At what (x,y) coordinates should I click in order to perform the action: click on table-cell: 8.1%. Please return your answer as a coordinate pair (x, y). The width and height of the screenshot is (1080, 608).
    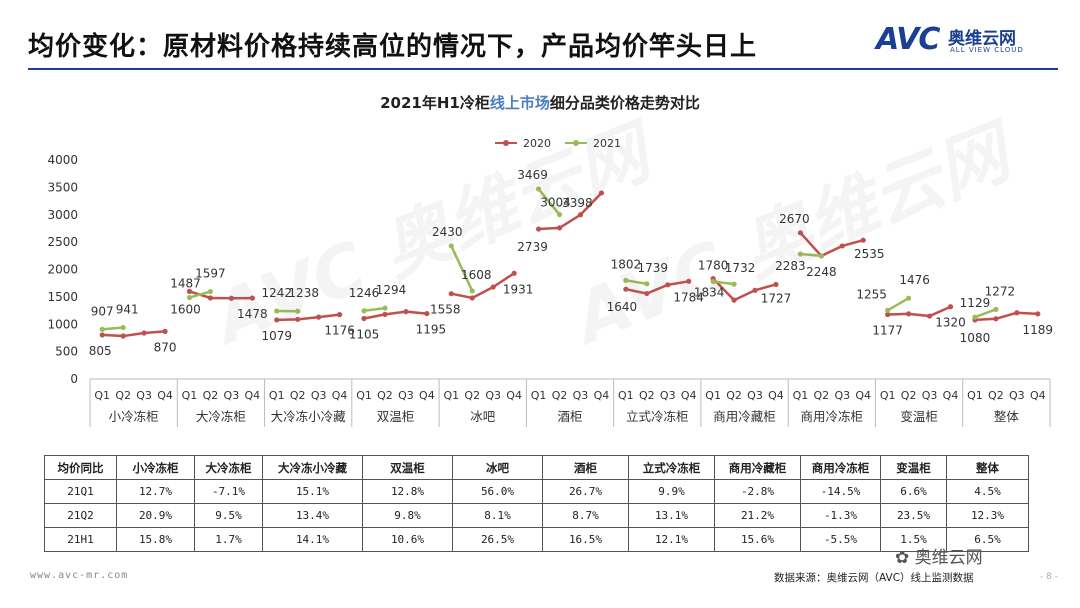
    Looking at the image, I should click on (497, 515).